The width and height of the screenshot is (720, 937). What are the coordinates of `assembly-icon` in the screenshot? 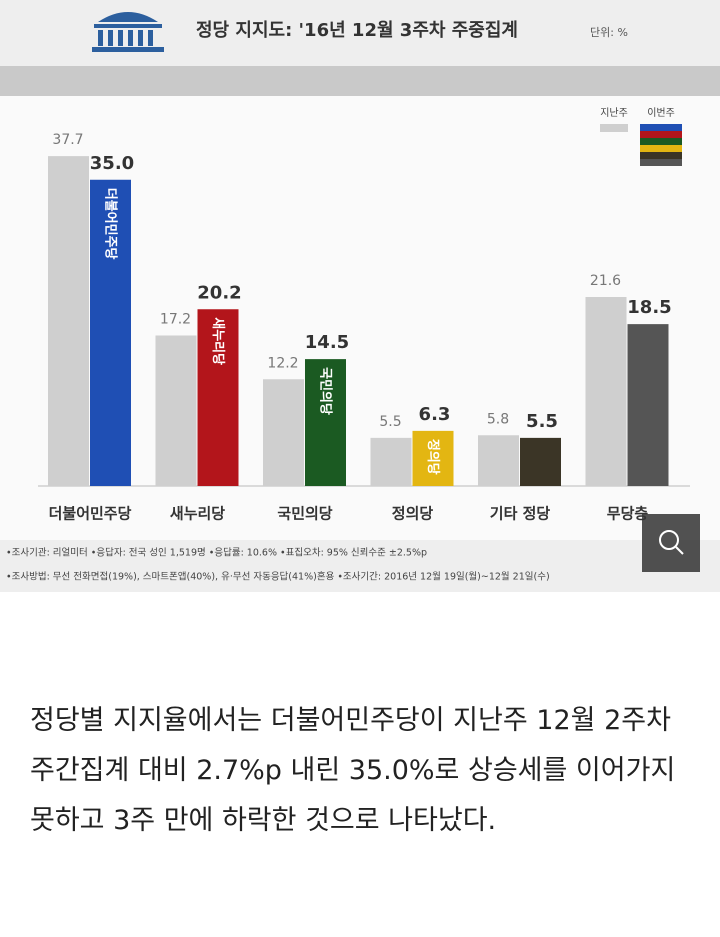 It's located at (128, 32).